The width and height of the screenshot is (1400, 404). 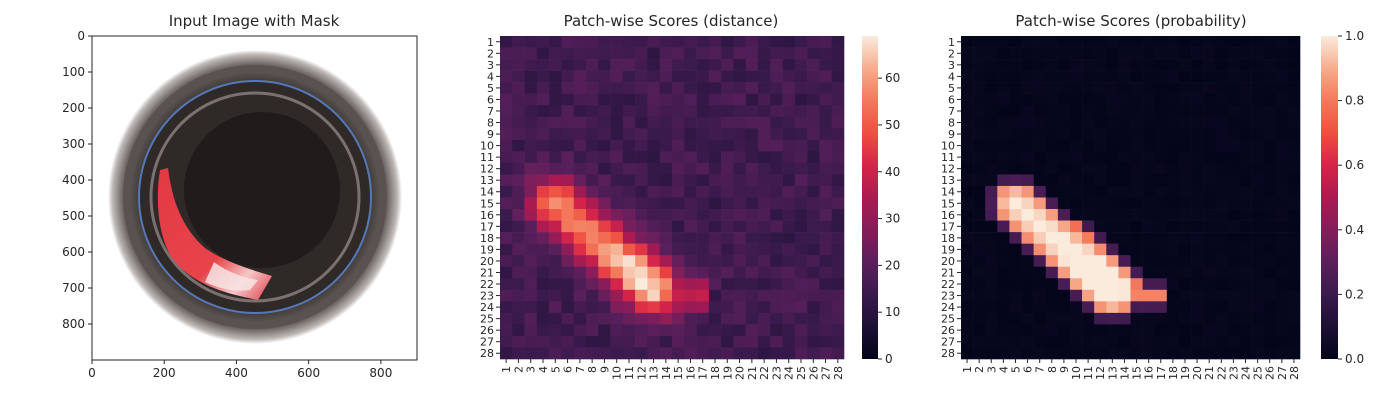 What do you see at coordinates (776, 373) in the screenshot?
I see `x-tick-label: 23` at bounding box center [776, 373].